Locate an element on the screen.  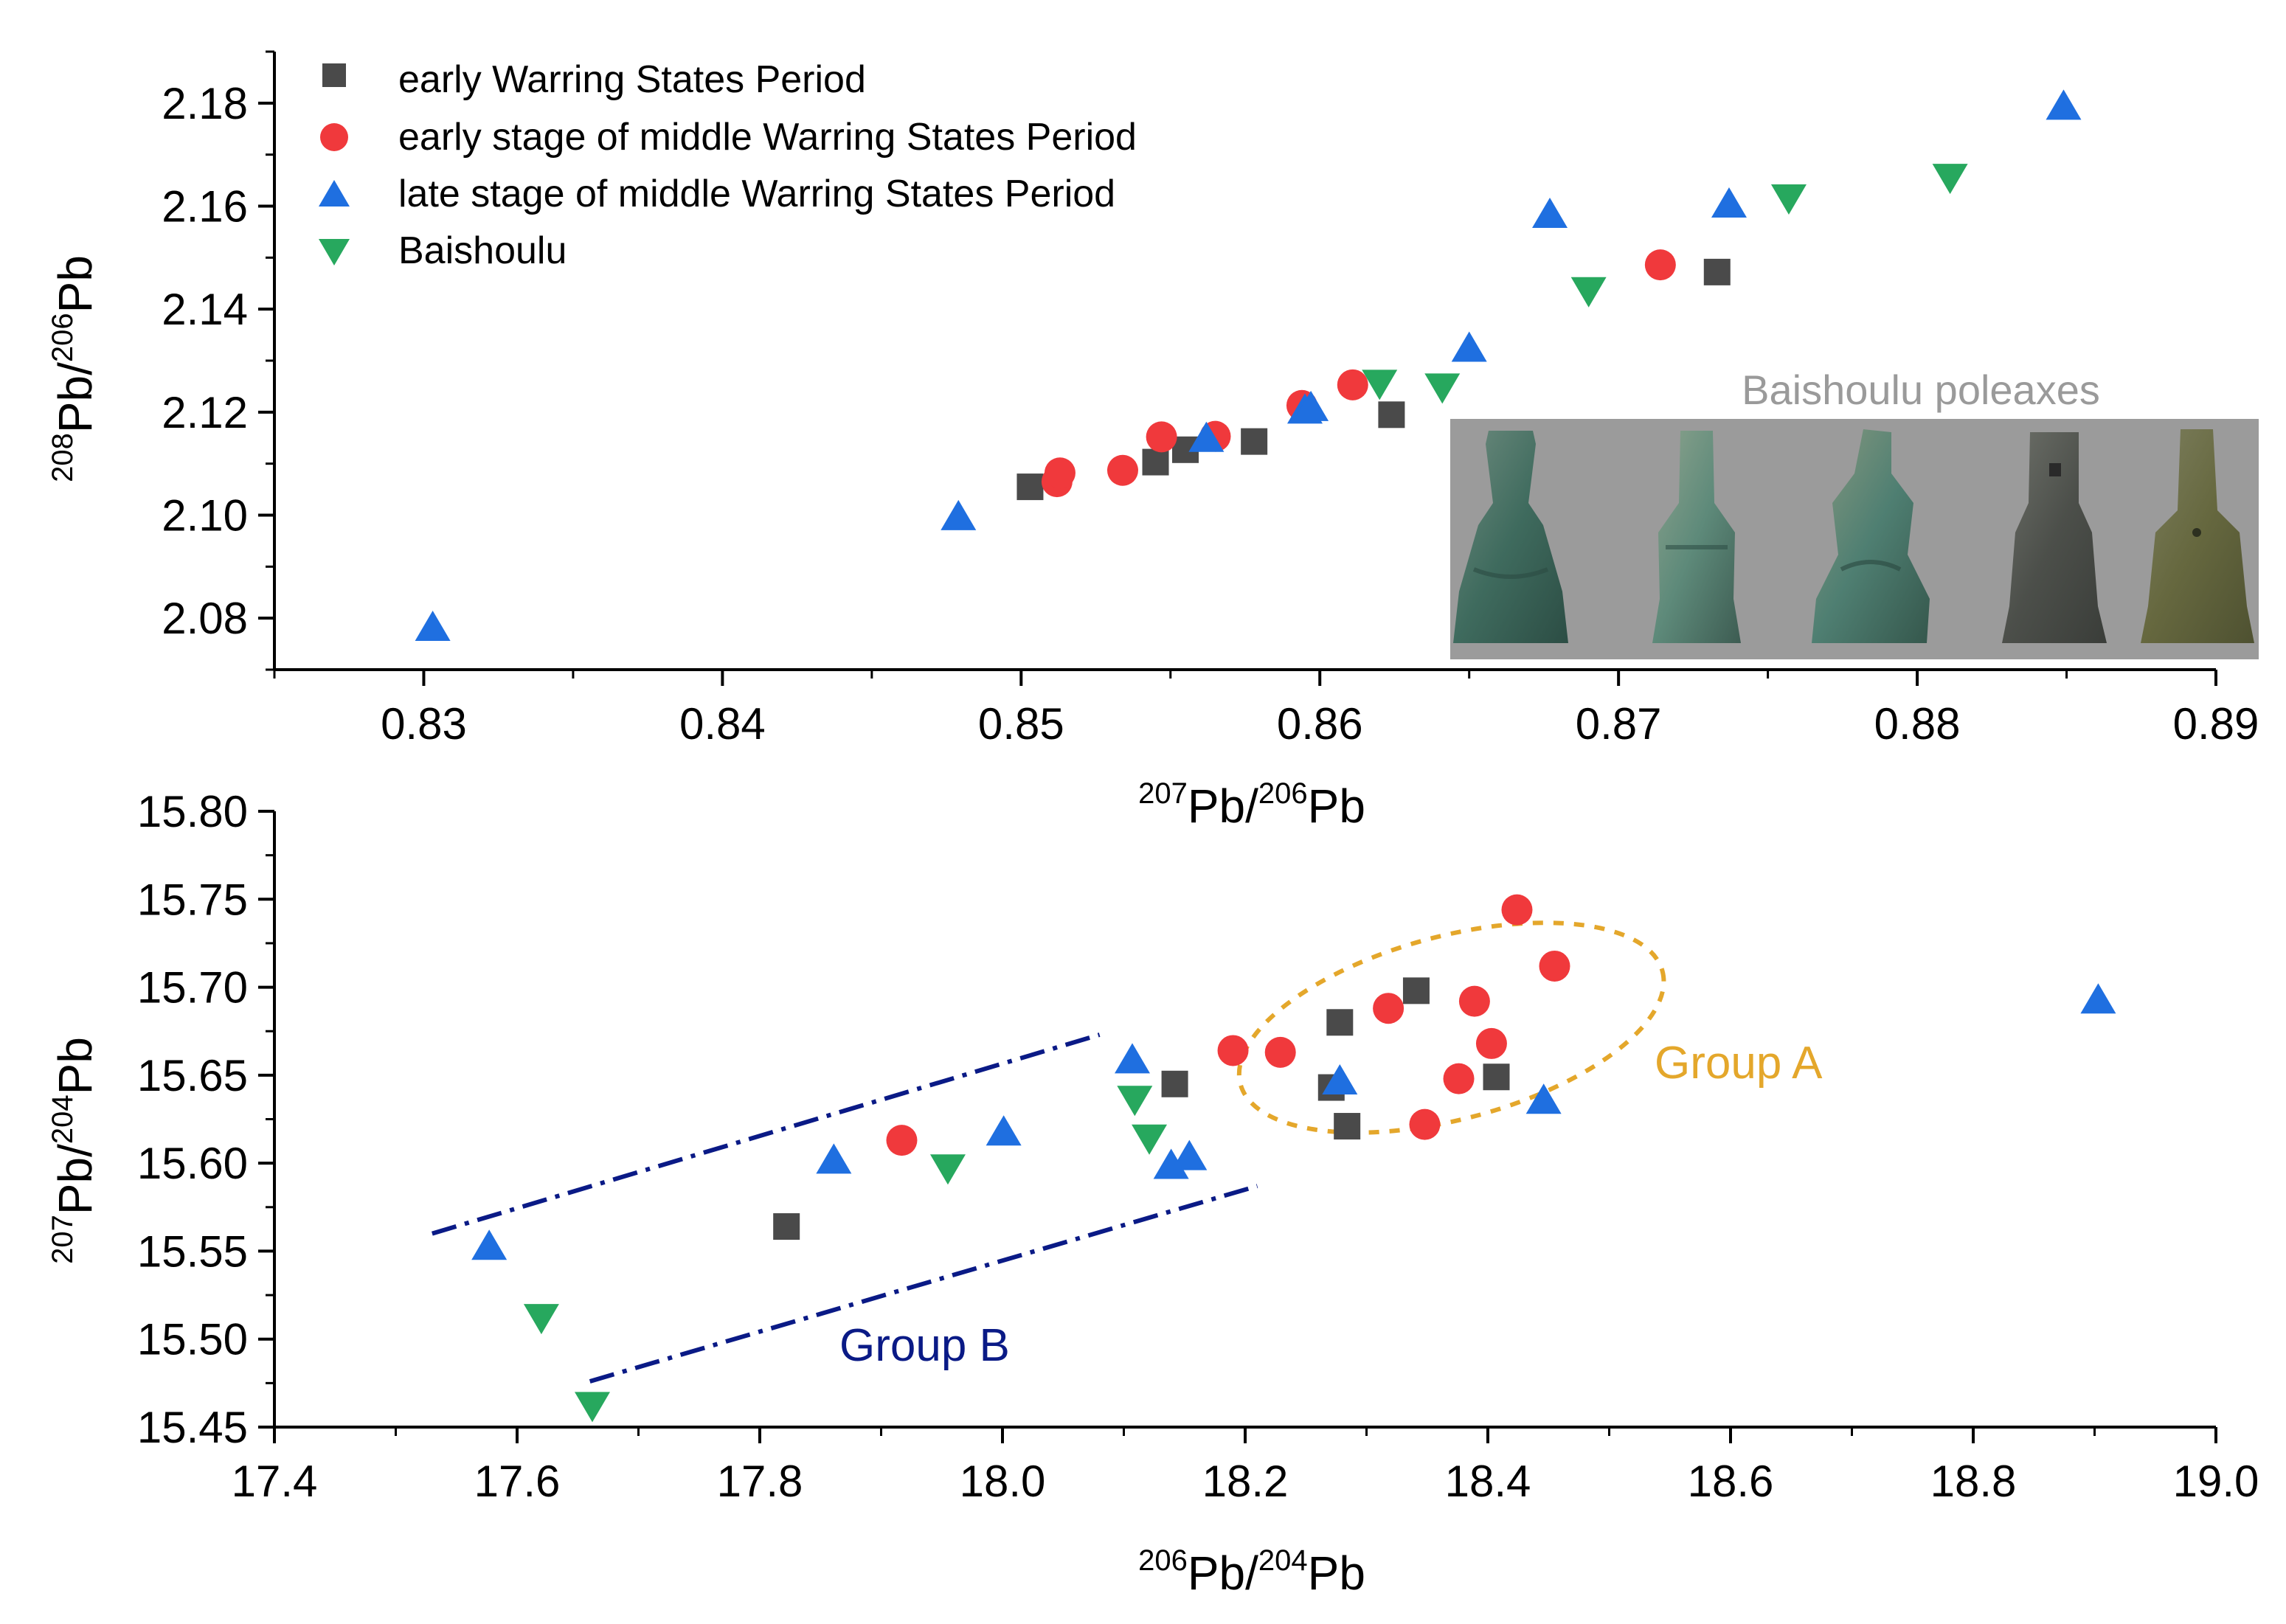
top-xlabel-base2: Pb is located at coordinates (1336, 807).